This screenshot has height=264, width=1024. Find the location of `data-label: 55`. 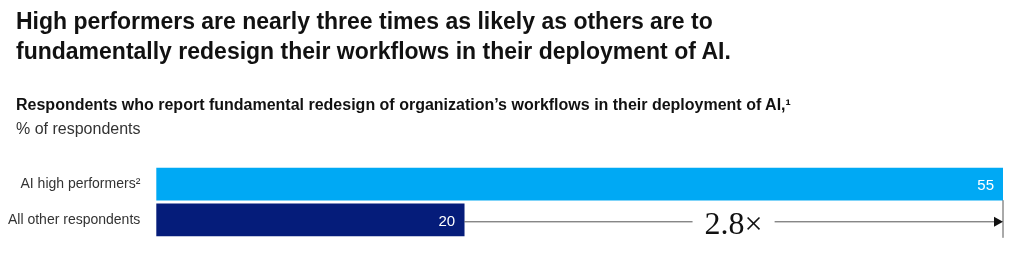

data-label: 55 is located at coordinates (985, 185).